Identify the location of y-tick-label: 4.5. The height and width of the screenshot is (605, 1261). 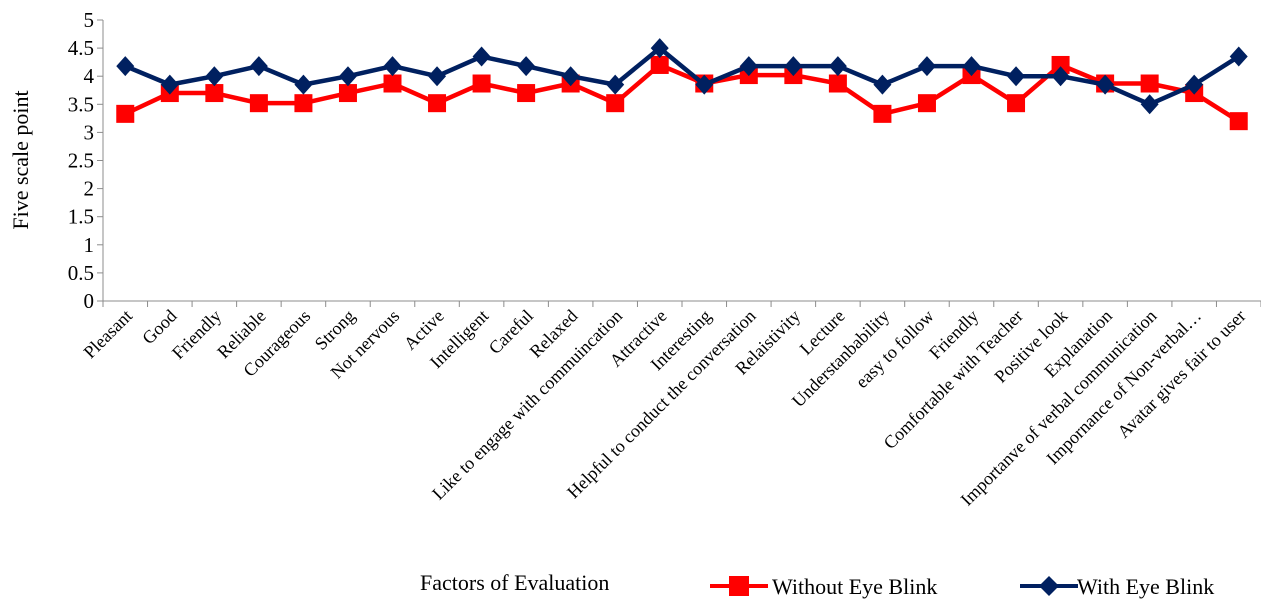
(81, 48).